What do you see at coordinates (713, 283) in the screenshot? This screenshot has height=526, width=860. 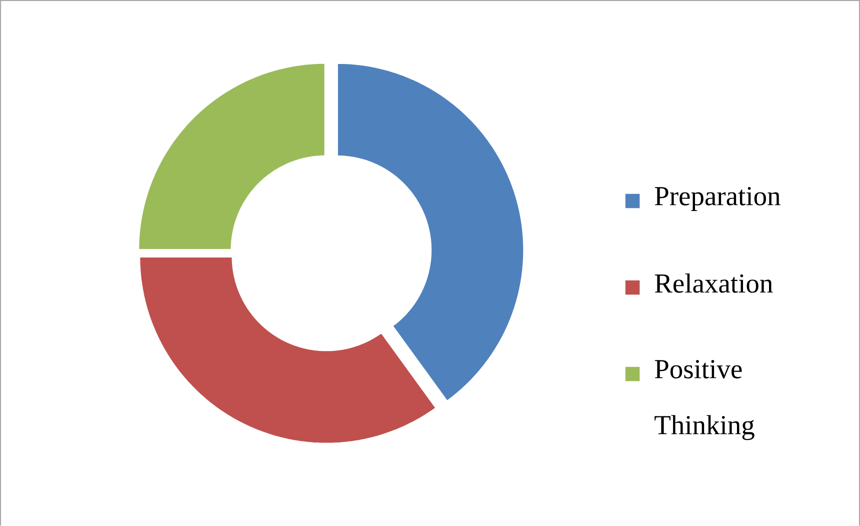 I see `legend-label: Relaxation` at bounding box center [713, 283].